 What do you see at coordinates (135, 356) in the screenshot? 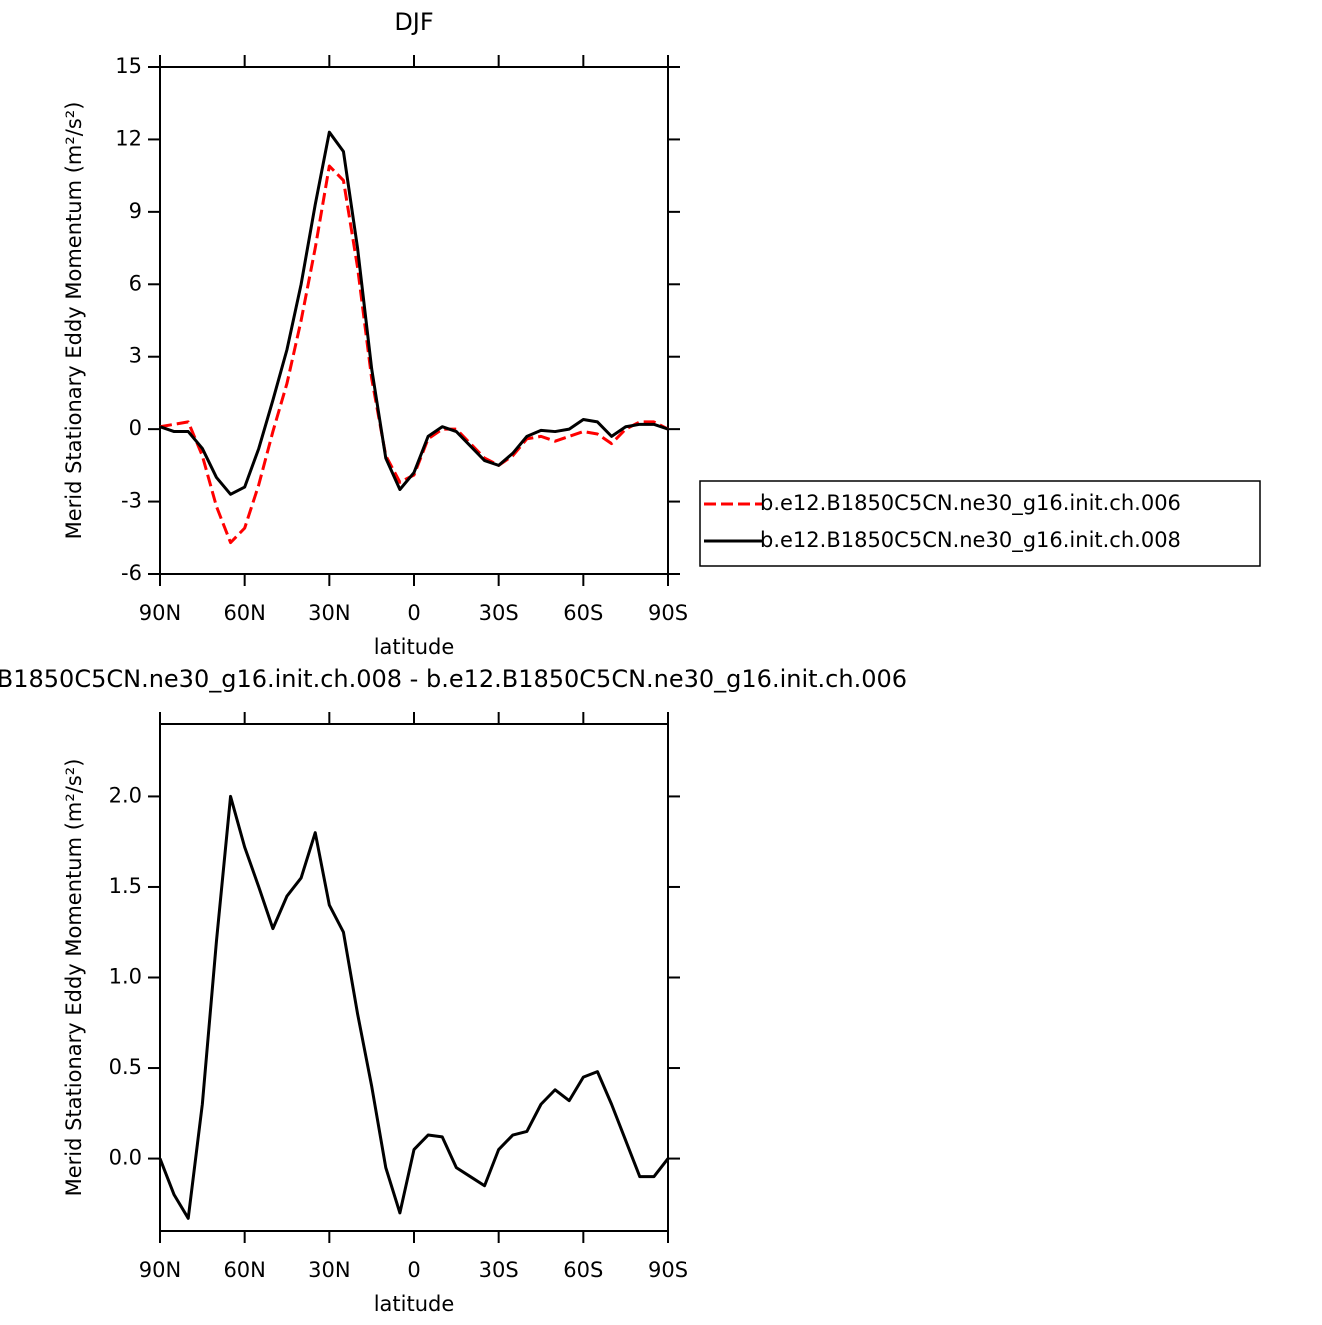
I see `y-tick-label: 3` at bounding box center [135, 356].